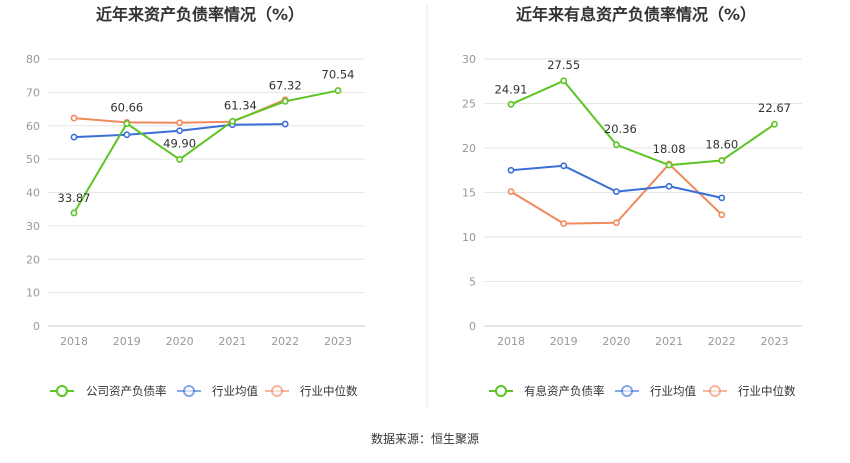 Image resolution: width=850 pixels, height=463 pixels. Describe the element at coordinates (721, 144) in the screenshot. I see `data-label: 18.60` at that location.